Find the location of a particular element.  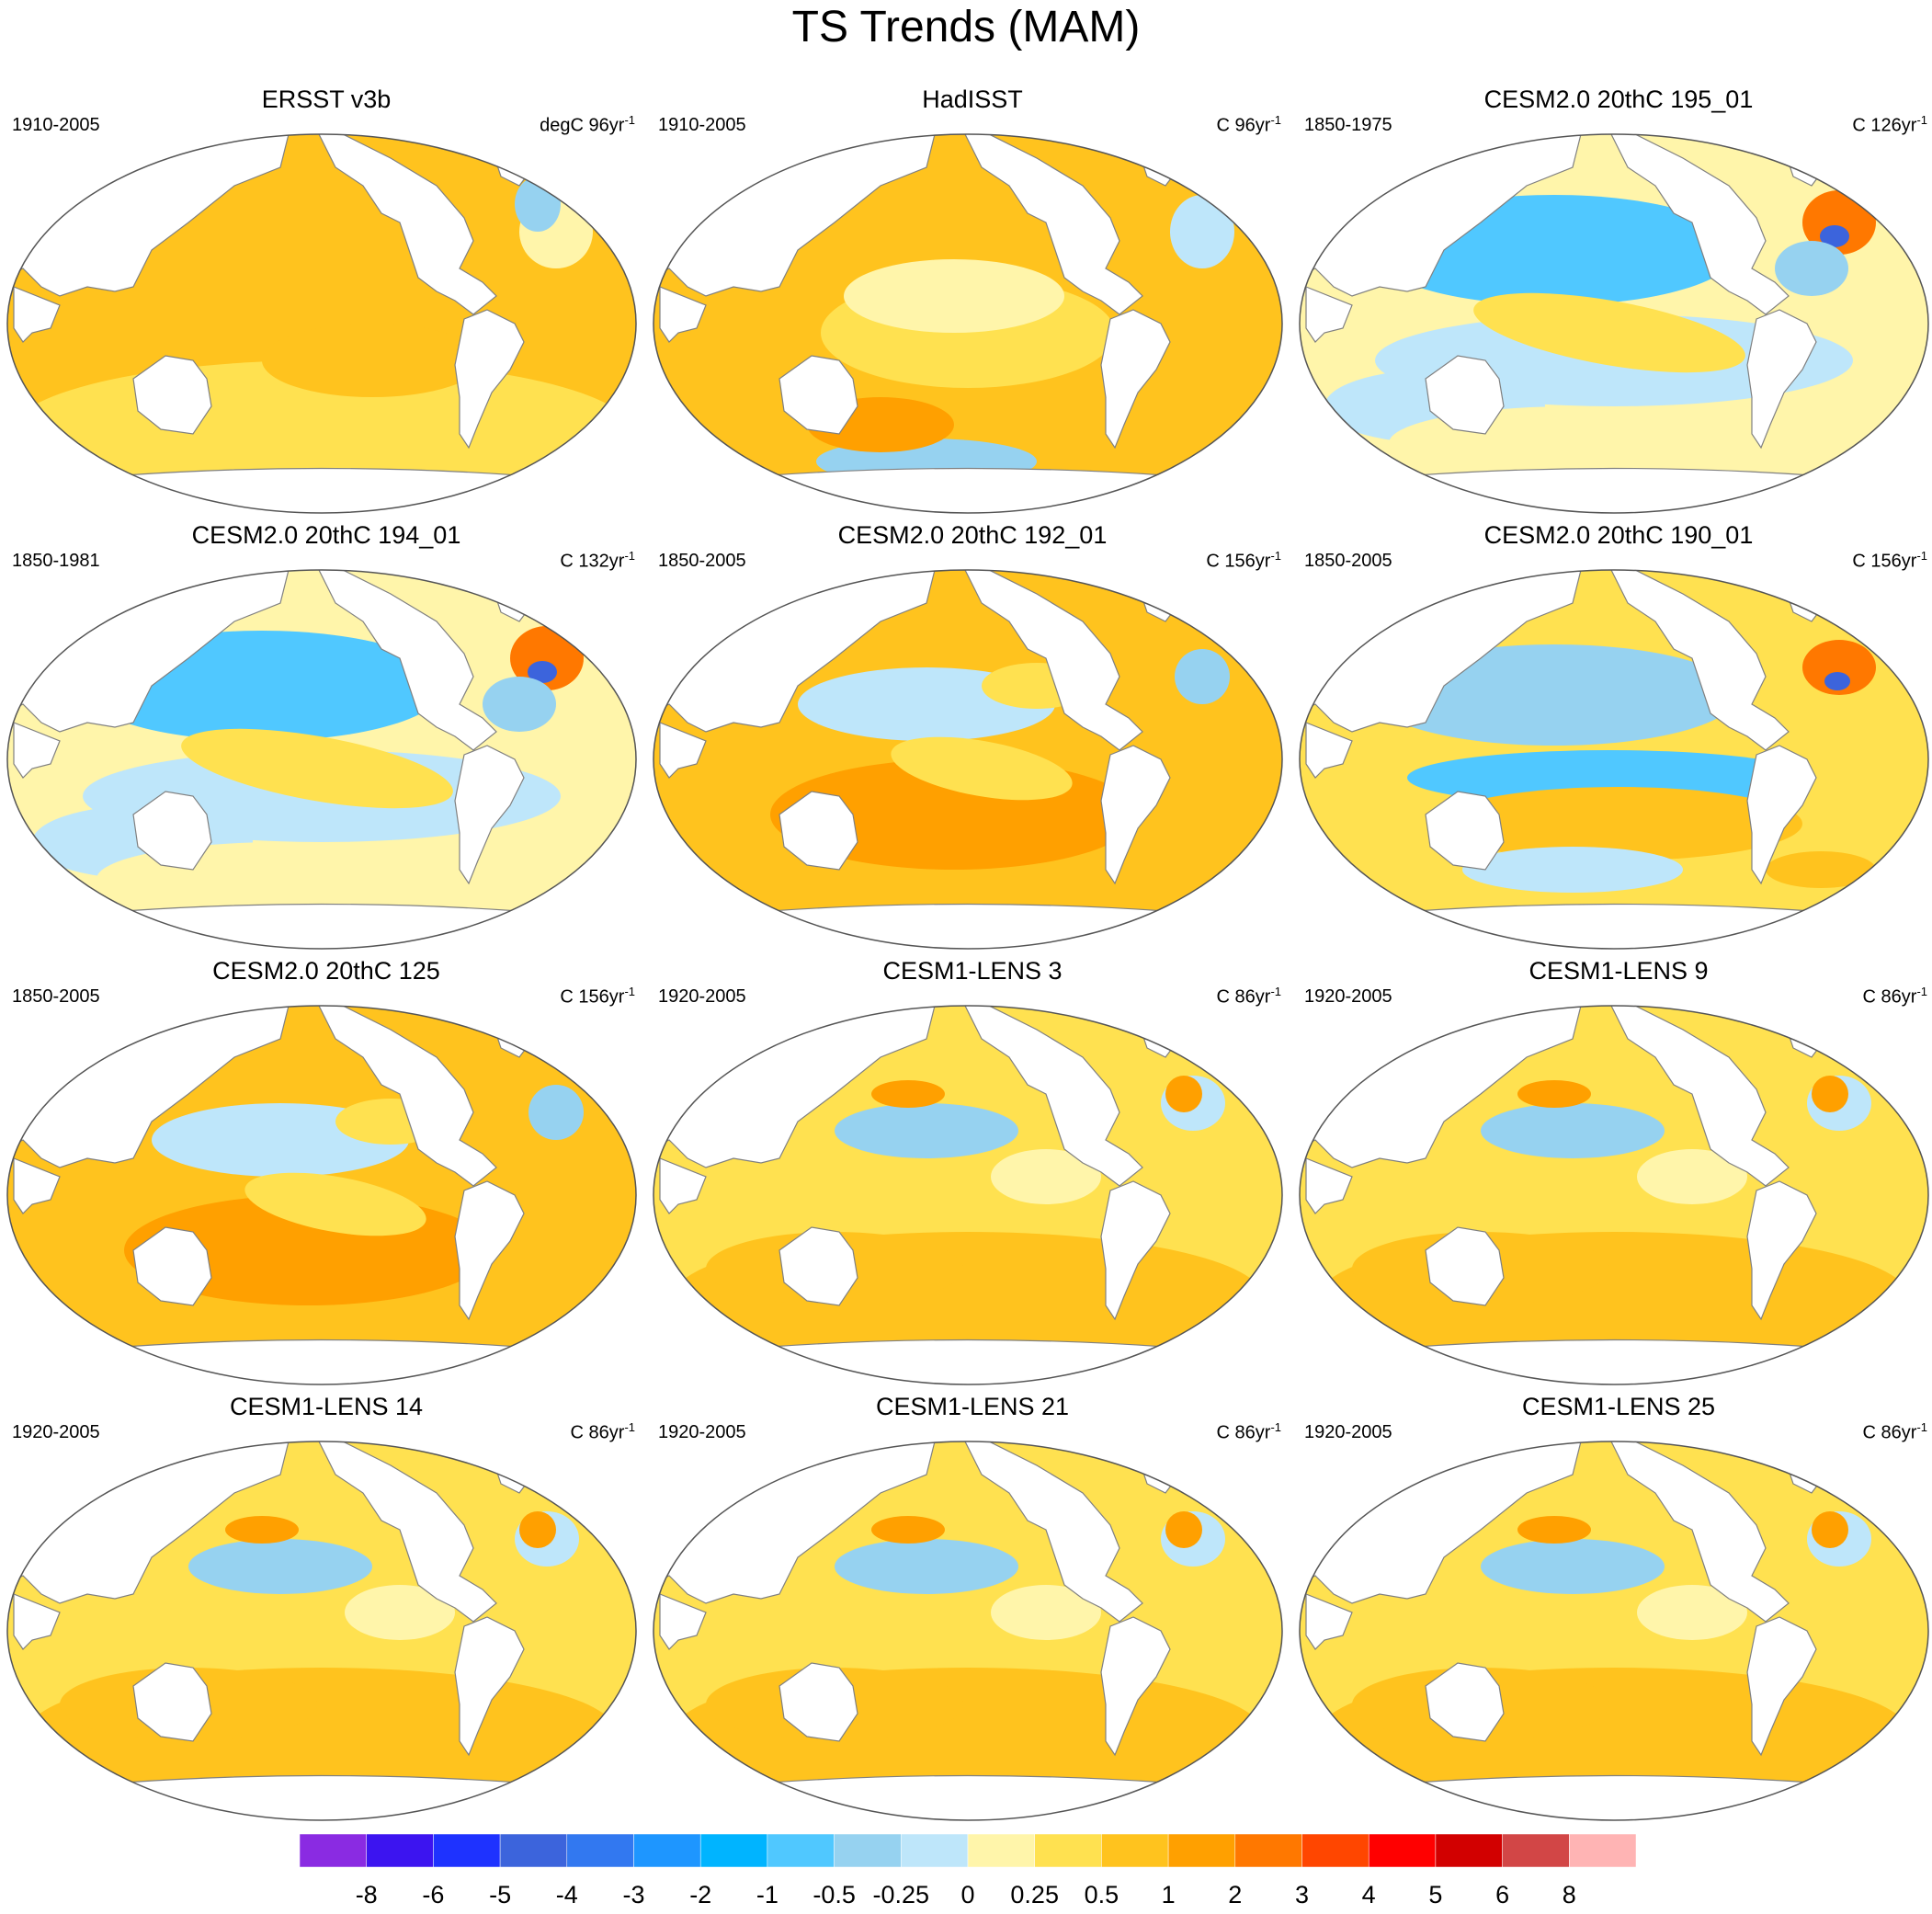

panel-title: CESM2.0 20thC 195_01 is located at coordinates (1619, 99).